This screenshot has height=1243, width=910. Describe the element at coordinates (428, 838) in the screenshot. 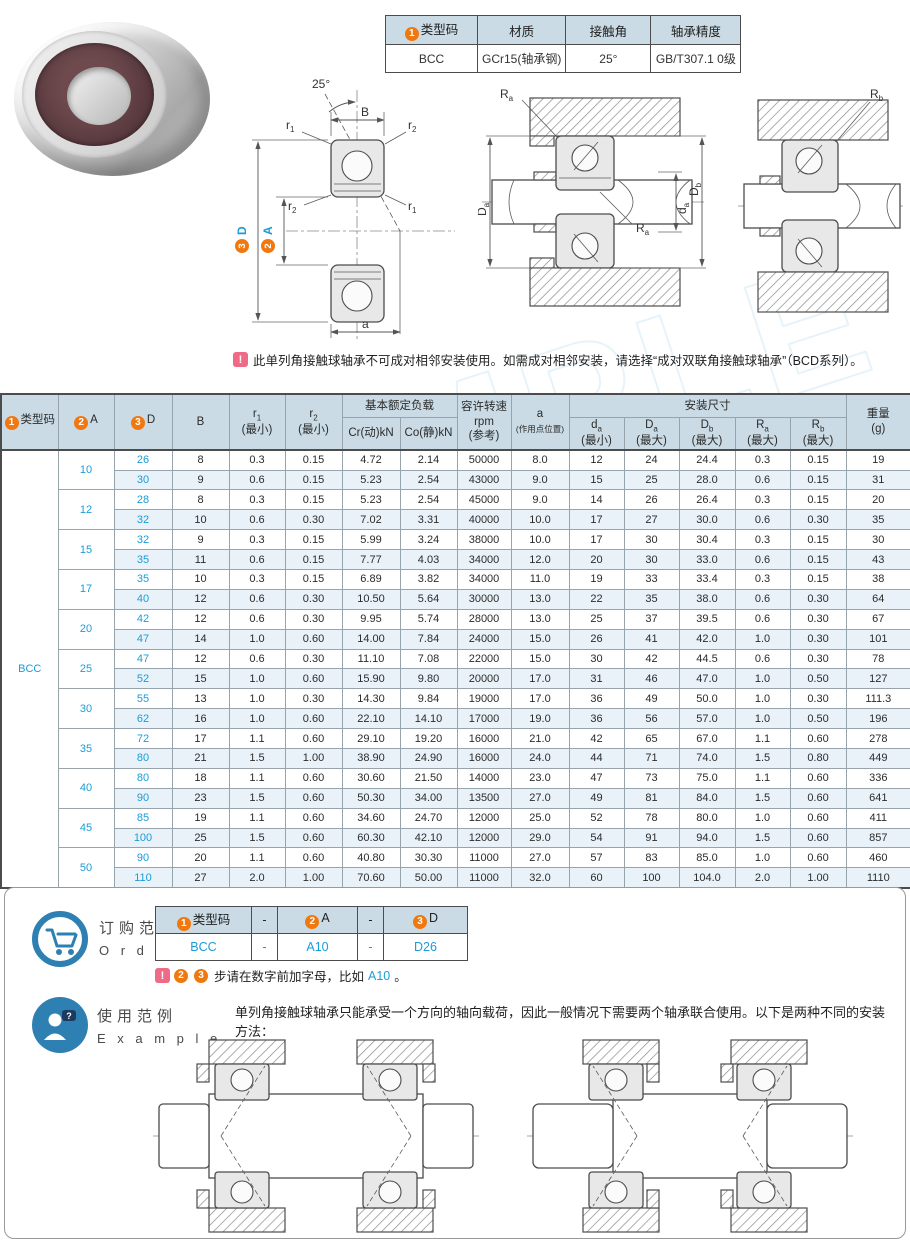

I see `data-cell: 42.10` at that location.